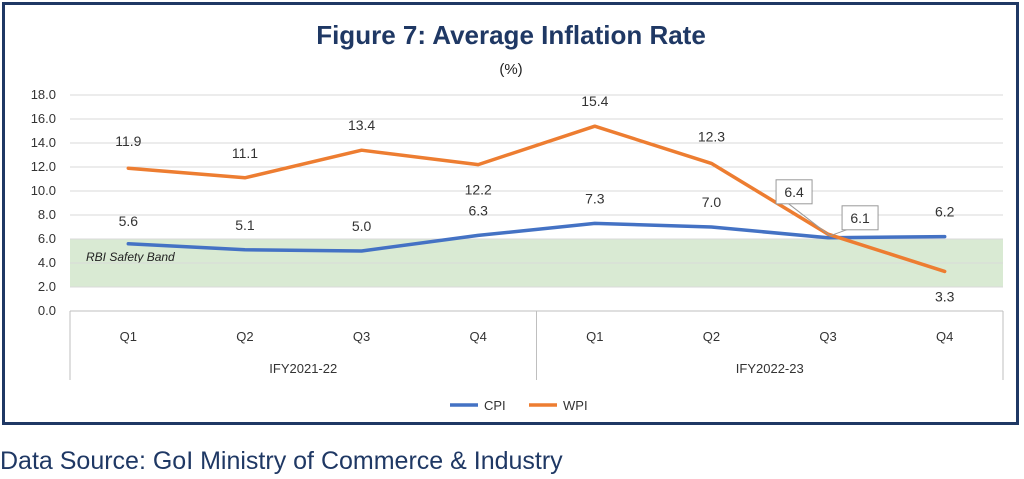 This screenshot has width=1024, height=479. What do you see at coordinates (536, 345) in the screenshot?
I see `x-axis: Q1 Q2 Q3 Q4 Q1 Q2 Q3 Q4 IFY2021-22 IFY2022-23` at bounding box center [536, 345].